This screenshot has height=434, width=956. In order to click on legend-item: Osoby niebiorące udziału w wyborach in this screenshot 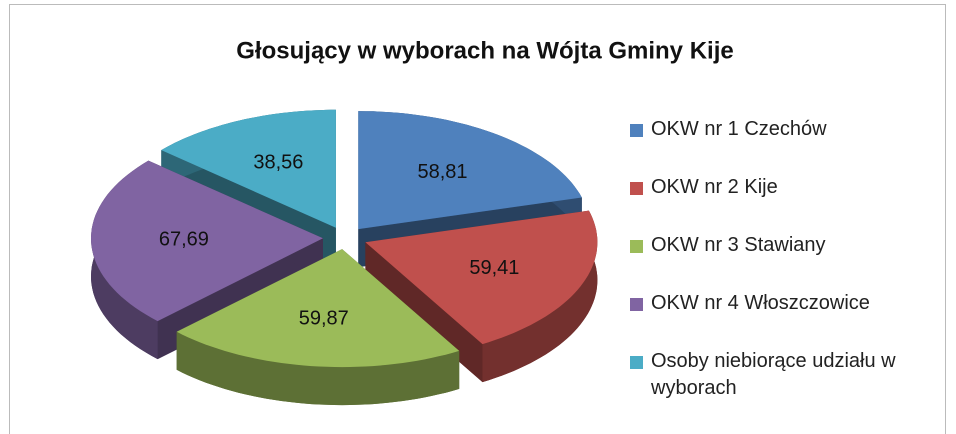, I will do `click(780, 379)`.